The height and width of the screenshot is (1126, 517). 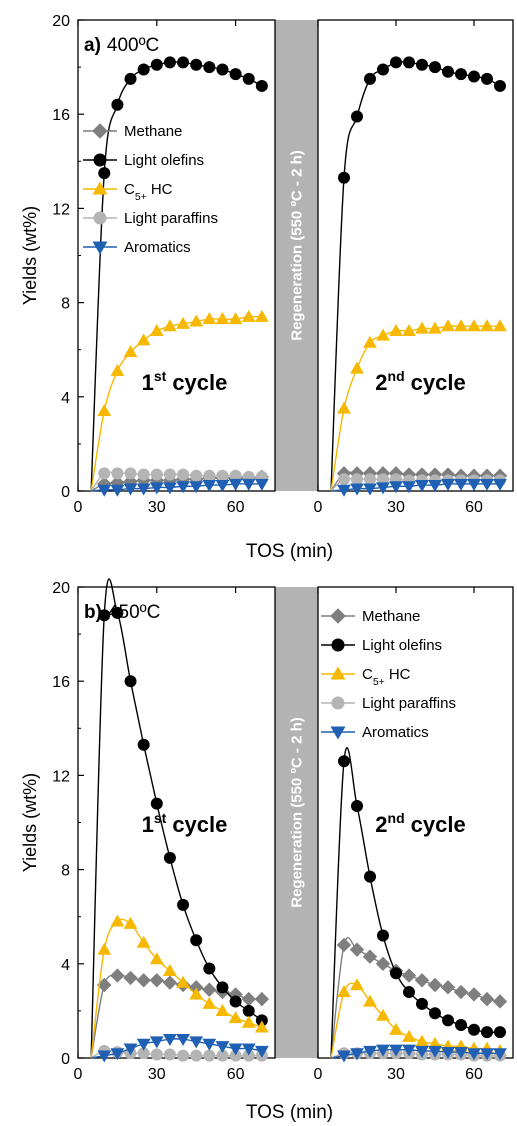 I want to click on x-tick-label: 60, so click(x=236, y=1074).